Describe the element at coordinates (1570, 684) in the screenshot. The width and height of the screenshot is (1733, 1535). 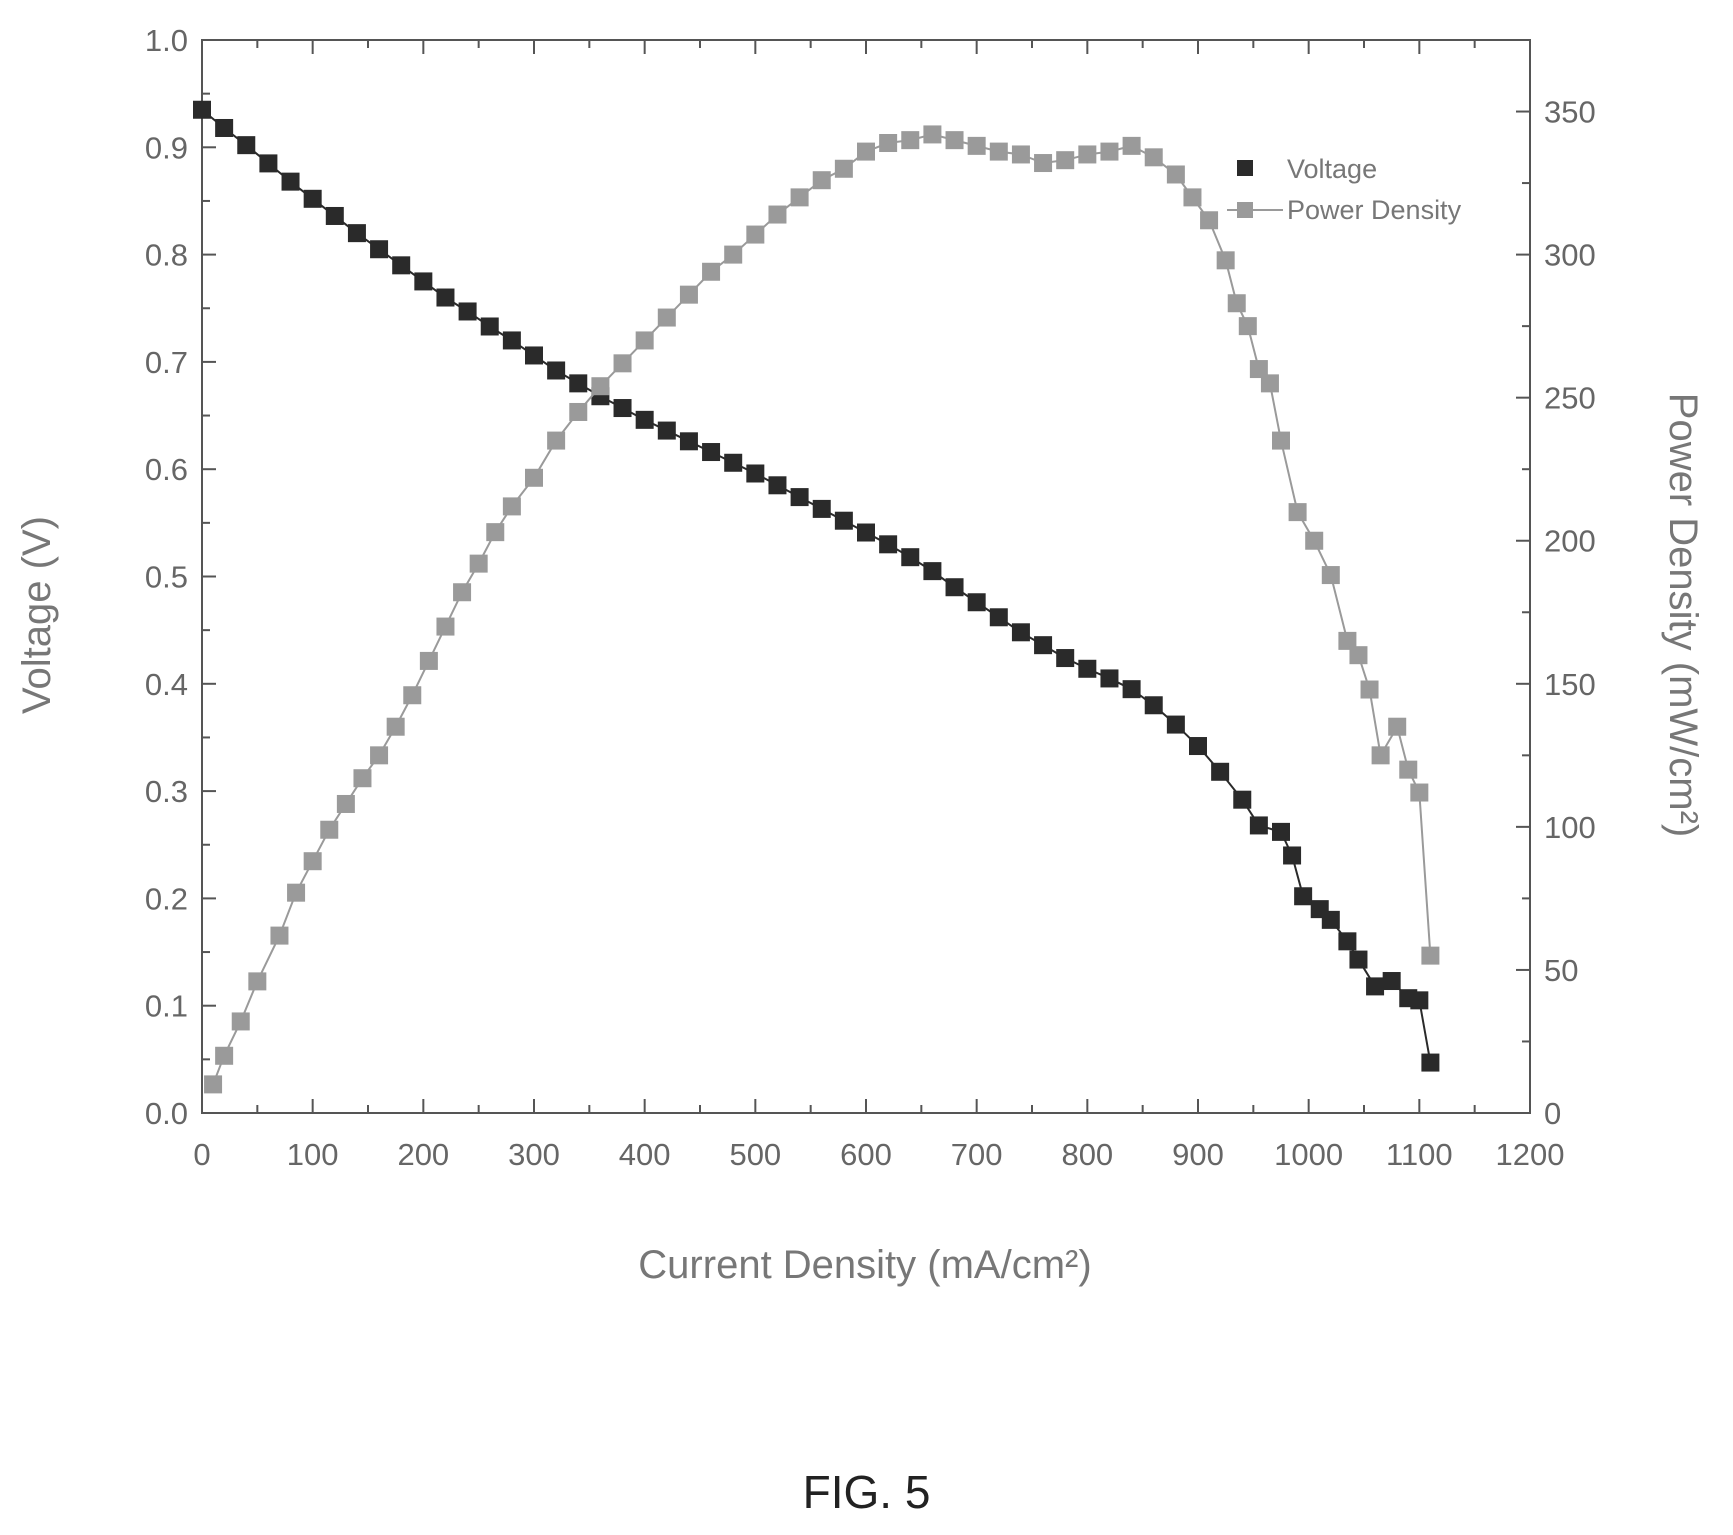
I see `y2-tick-label: 150` at that location.